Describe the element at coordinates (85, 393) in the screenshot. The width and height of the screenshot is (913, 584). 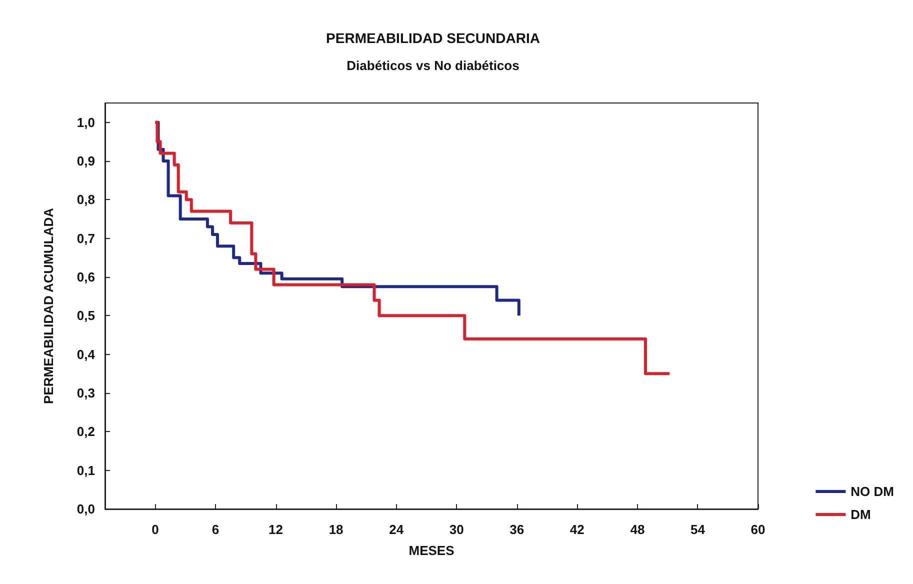
I see `y-tick-label: 0,3` at that location.